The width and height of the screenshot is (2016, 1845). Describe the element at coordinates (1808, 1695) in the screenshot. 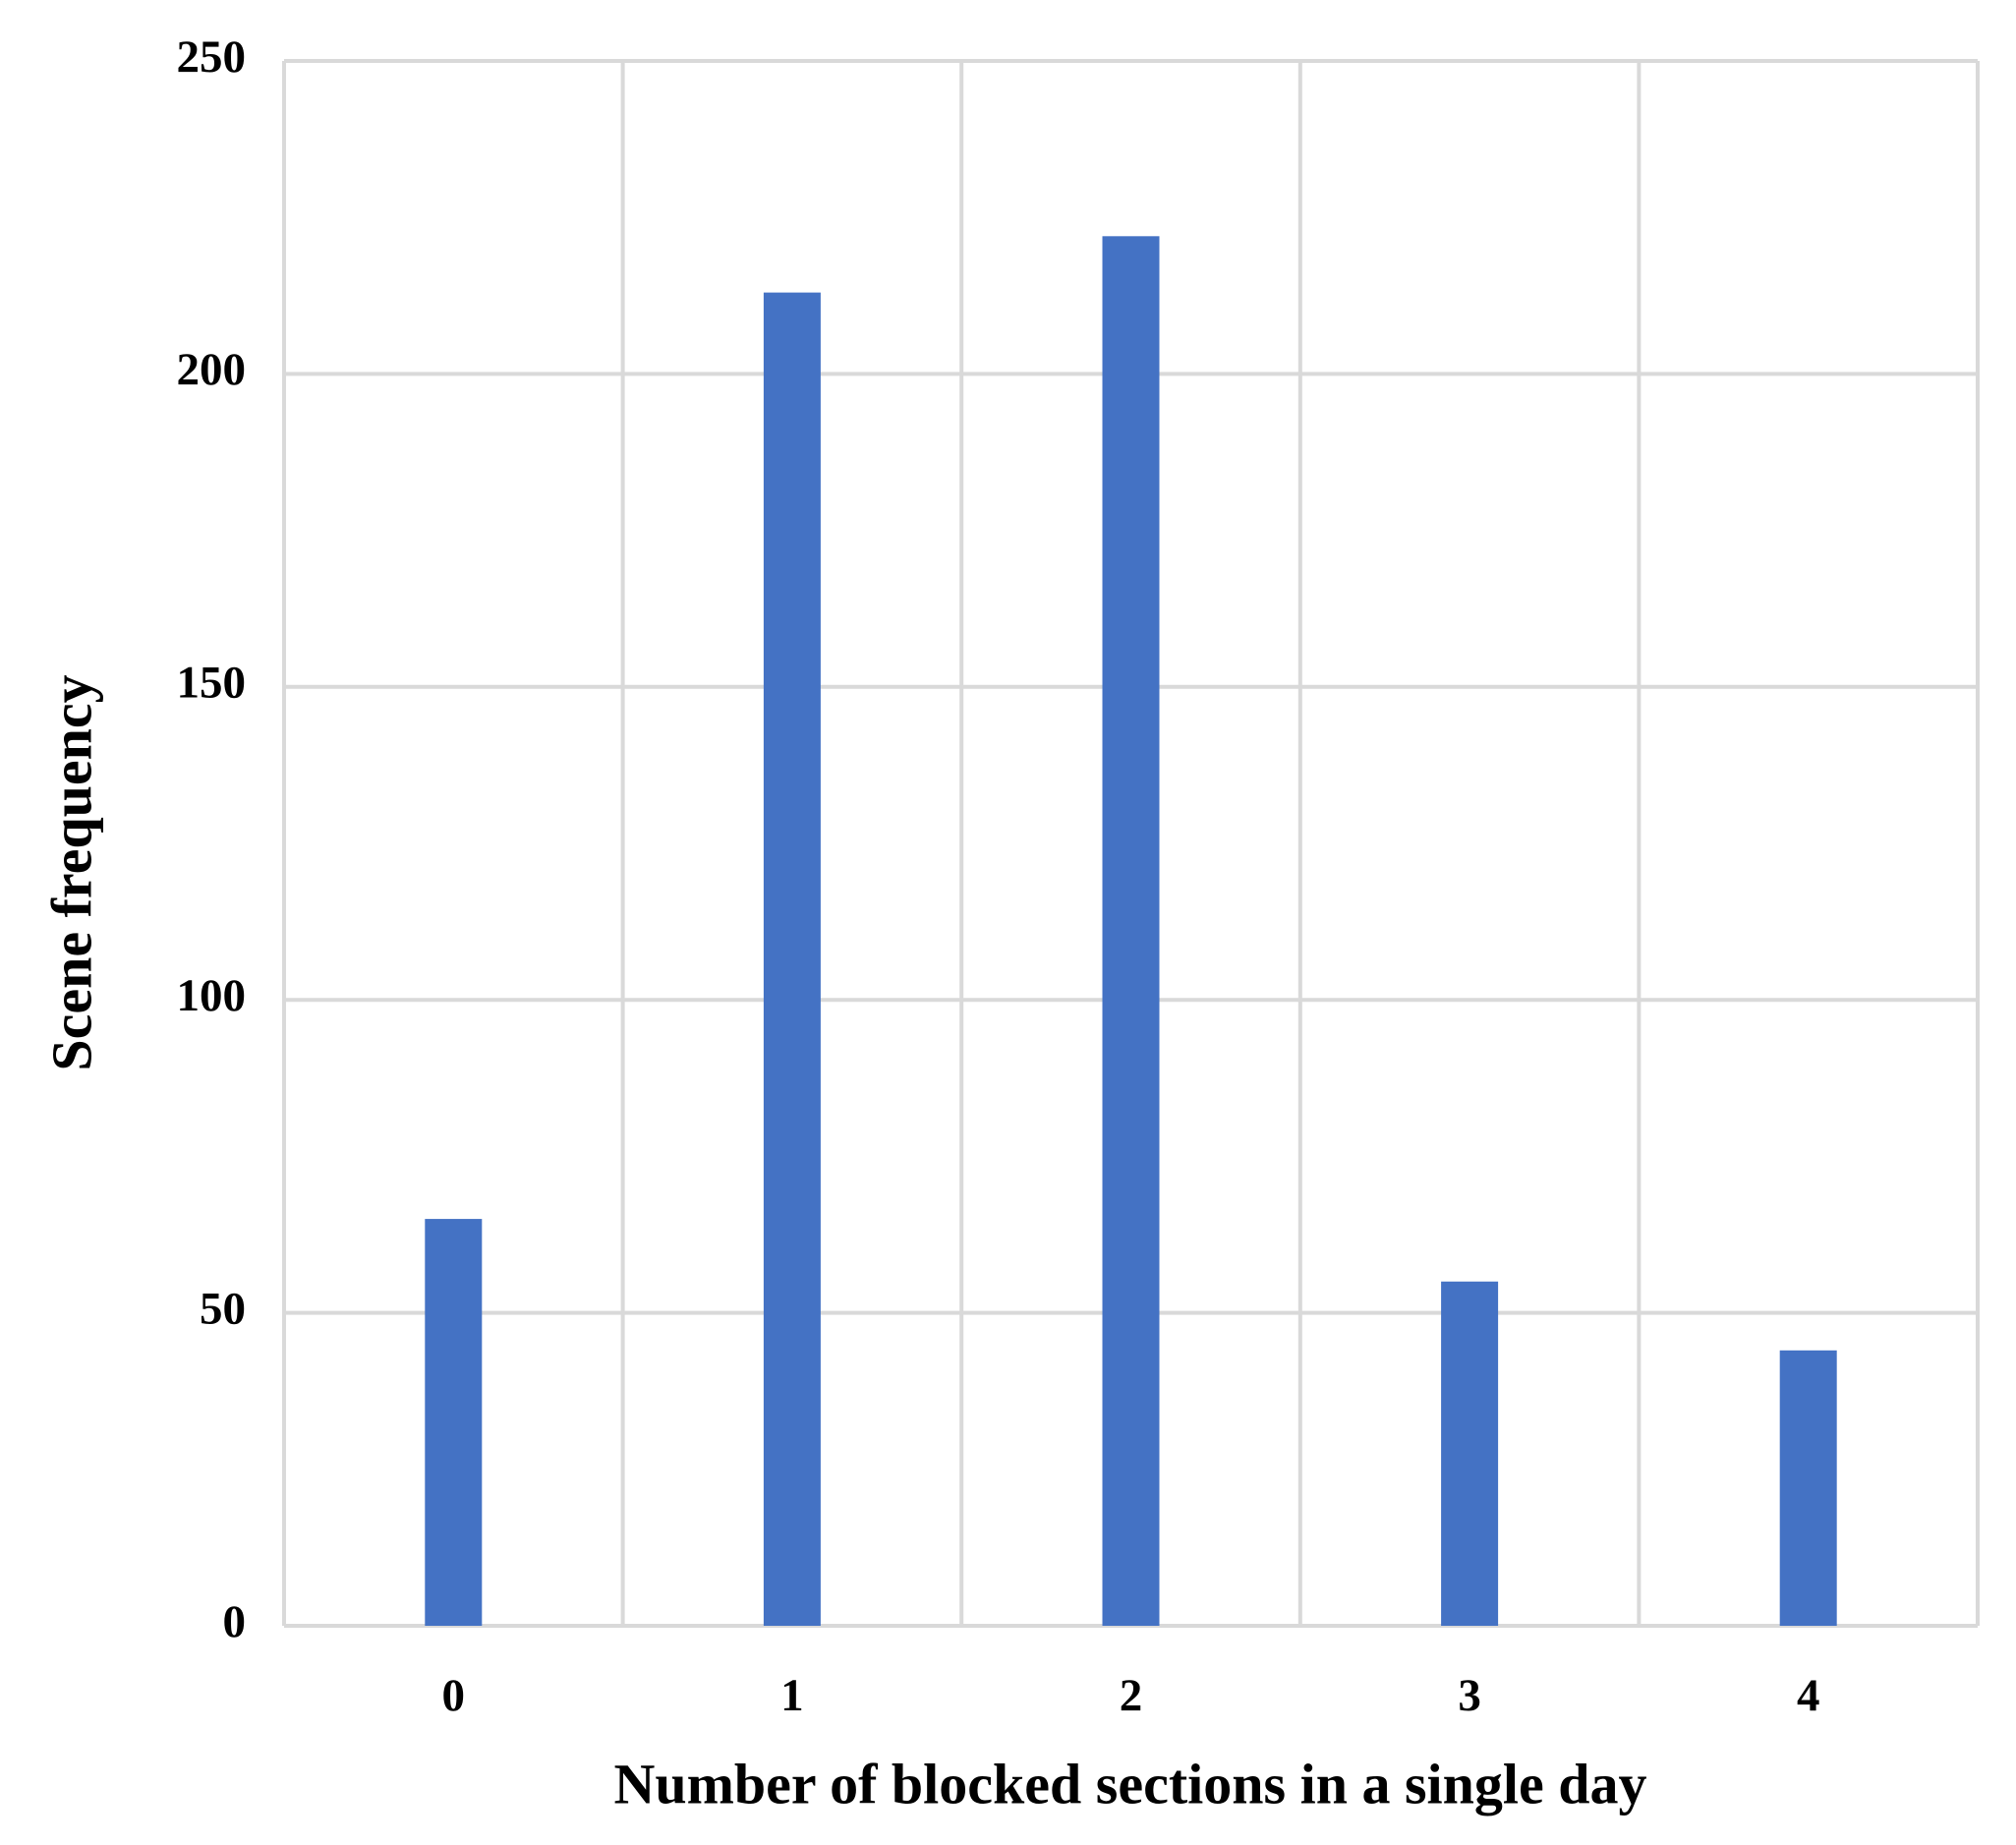

I see `x-tick-label: 4` at that location.